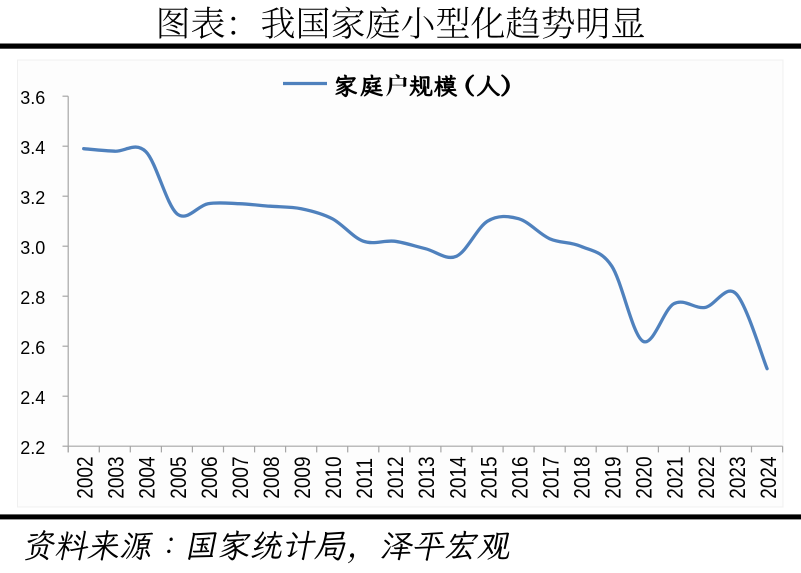 This screenshot has width=801, height=573. What do you see at coordinates (738, 477) in the screenshot?
I see `svg-text: 2023` at bounding box center [738, 477].